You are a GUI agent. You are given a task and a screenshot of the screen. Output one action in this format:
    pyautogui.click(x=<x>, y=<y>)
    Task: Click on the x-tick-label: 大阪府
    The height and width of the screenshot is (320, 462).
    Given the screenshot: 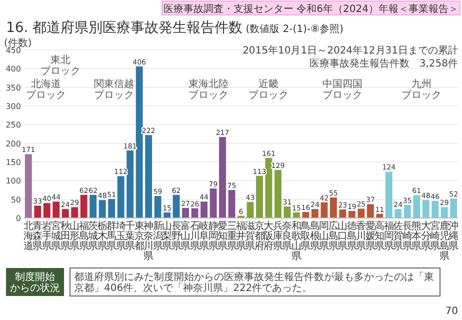 What is the action you would take?
    pyautogui.click(x=269, y=236)
    